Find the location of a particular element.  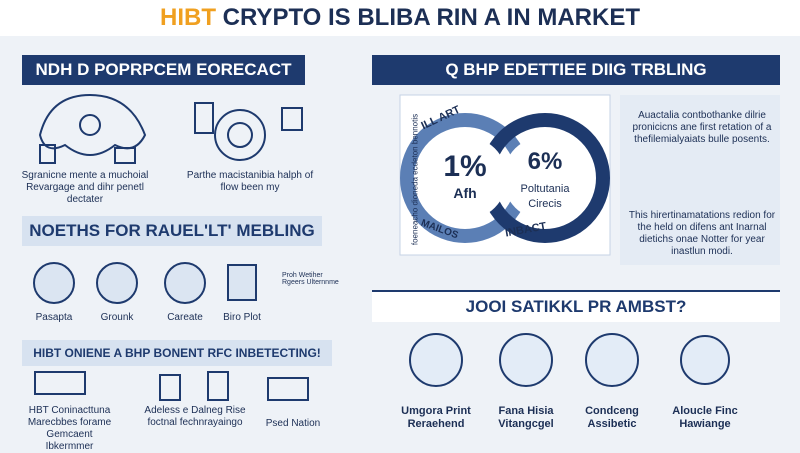

section-heading: NOETHS FOR RAUEL'LT' MEBLING is located at coordinates (172, 231).